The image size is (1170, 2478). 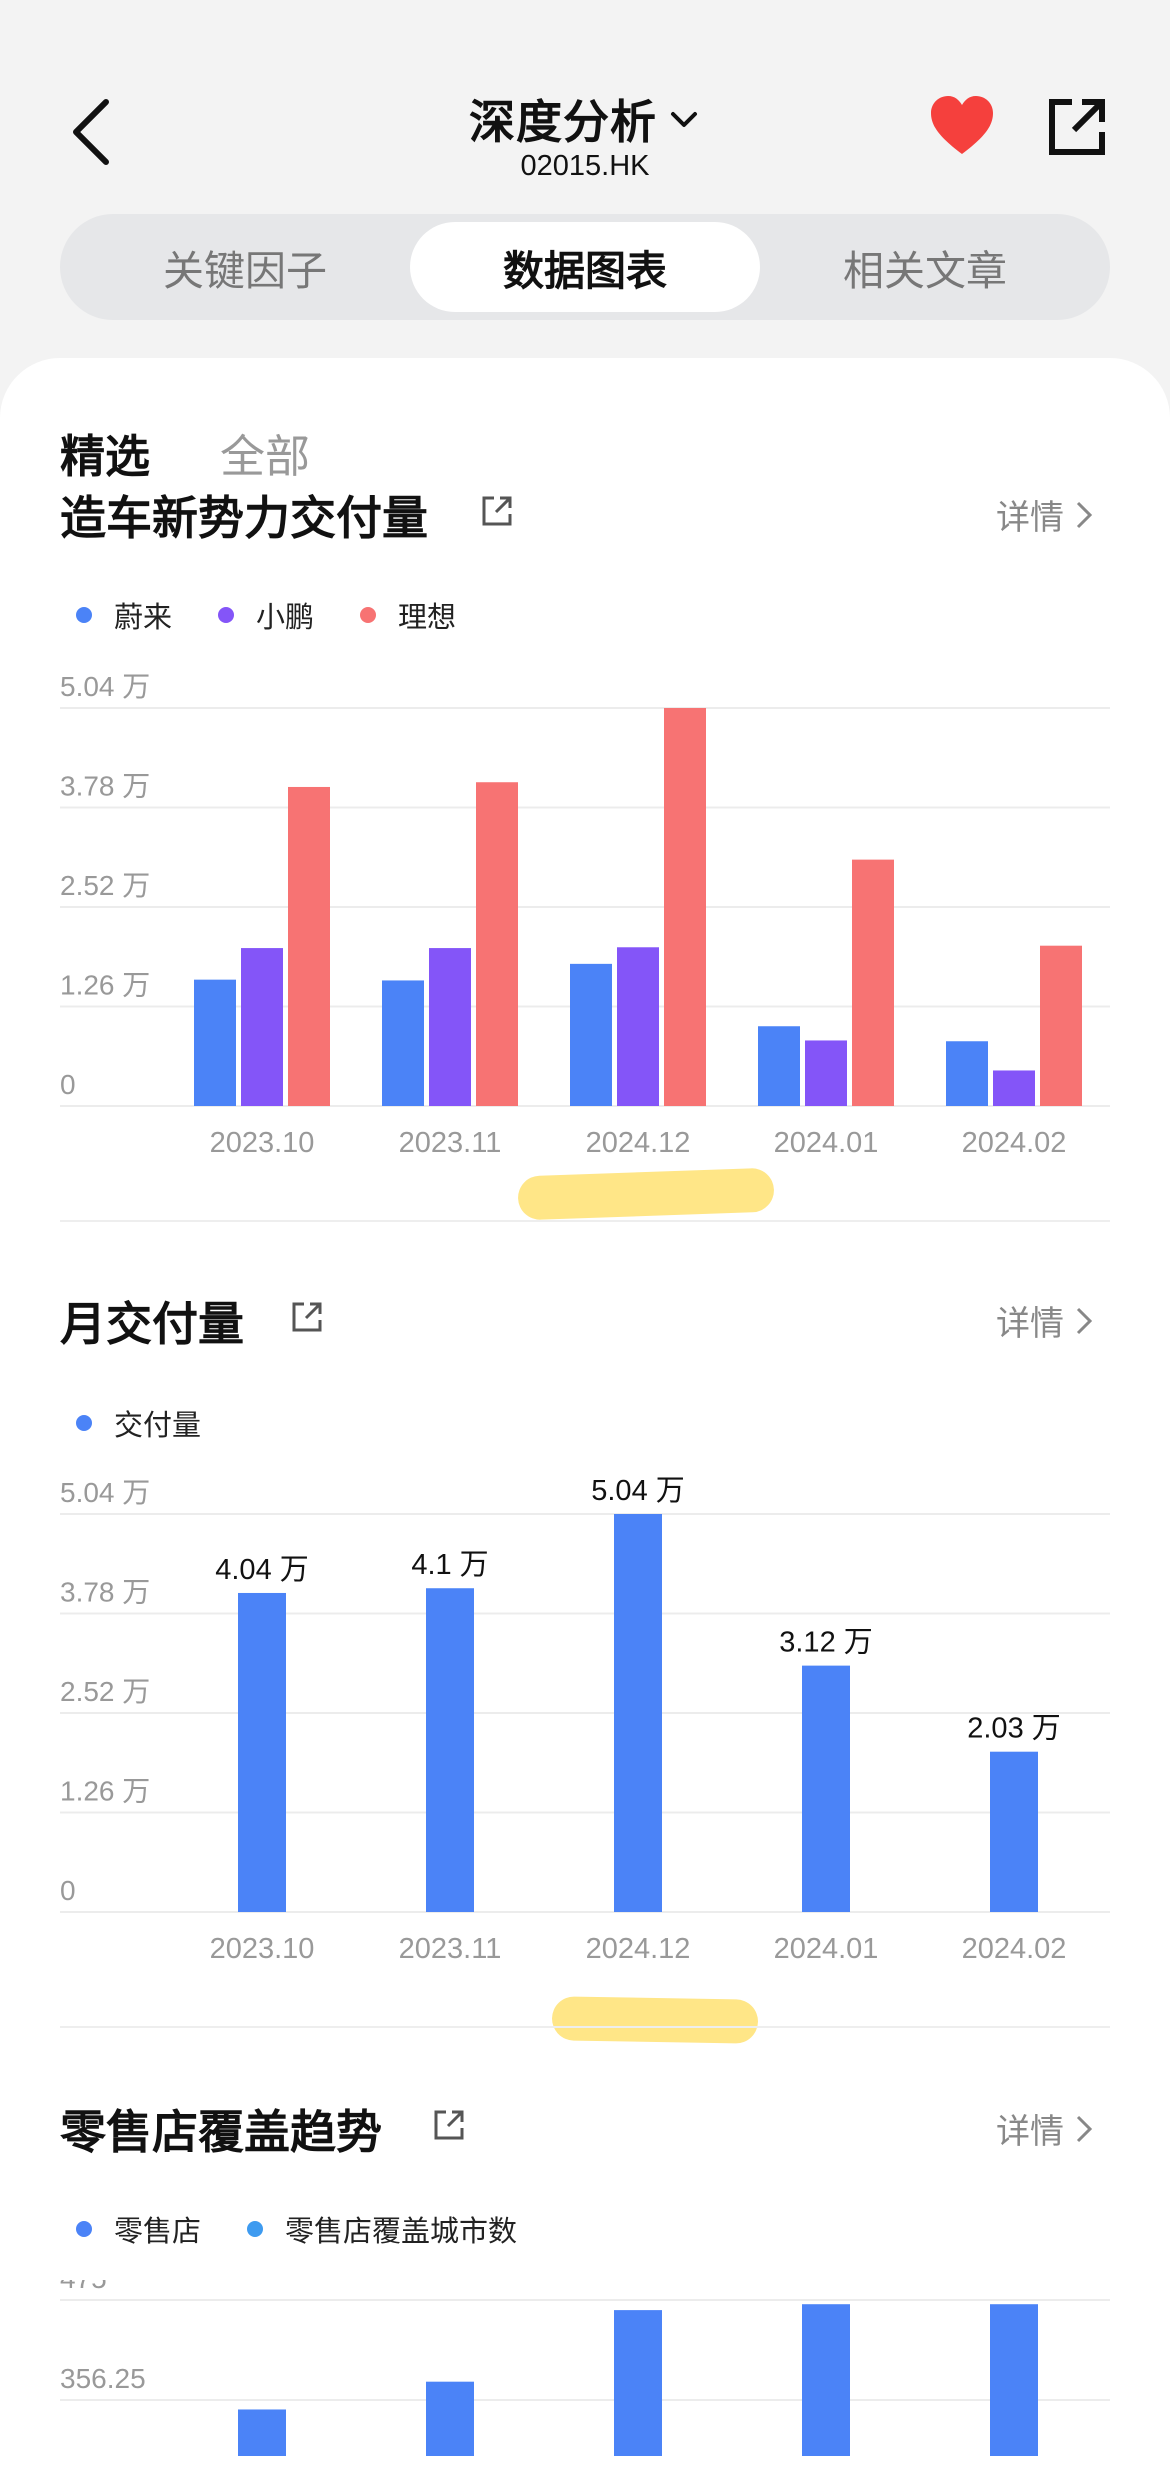 I want to click on y-tick-label: 356.25, so click(x=103, y=2378).